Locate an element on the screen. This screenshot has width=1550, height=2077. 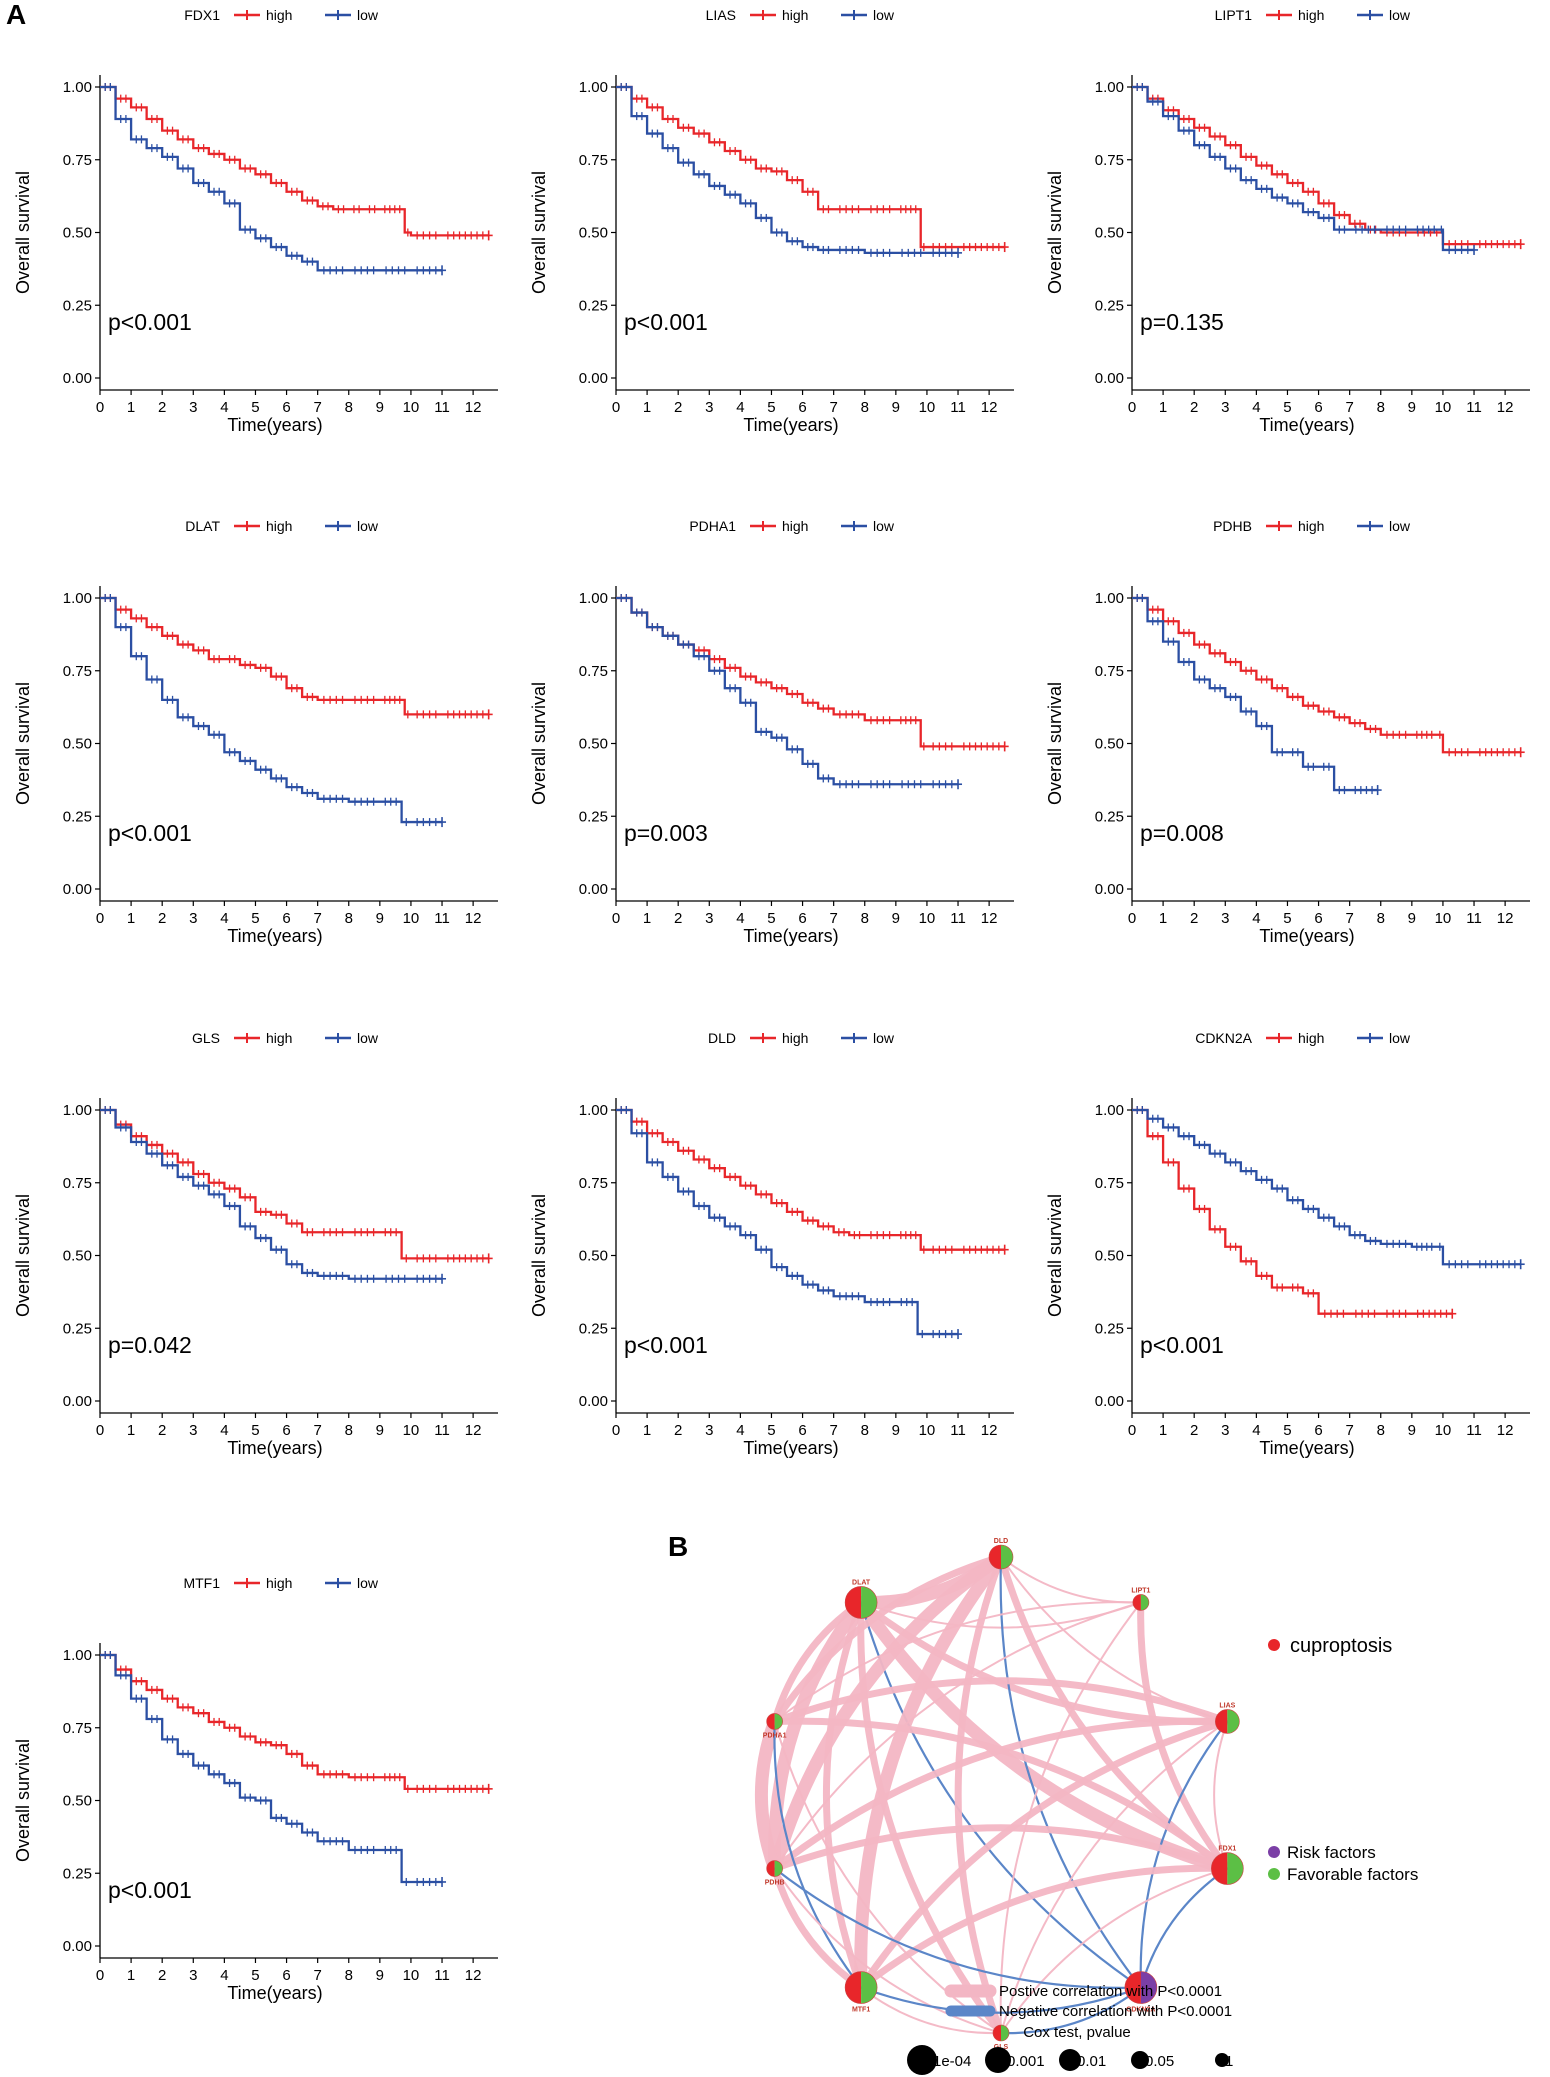
edge-negative-gls-cdkn2a is located at coordinates (1070, 2010).